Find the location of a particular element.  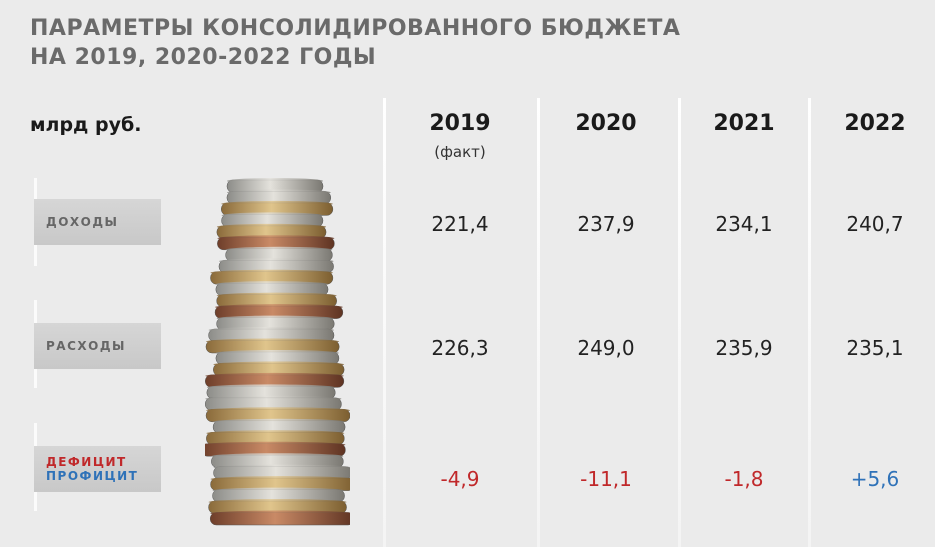

row-label-income-text: ДОХОДЫ is located at coordinates (82, 222).